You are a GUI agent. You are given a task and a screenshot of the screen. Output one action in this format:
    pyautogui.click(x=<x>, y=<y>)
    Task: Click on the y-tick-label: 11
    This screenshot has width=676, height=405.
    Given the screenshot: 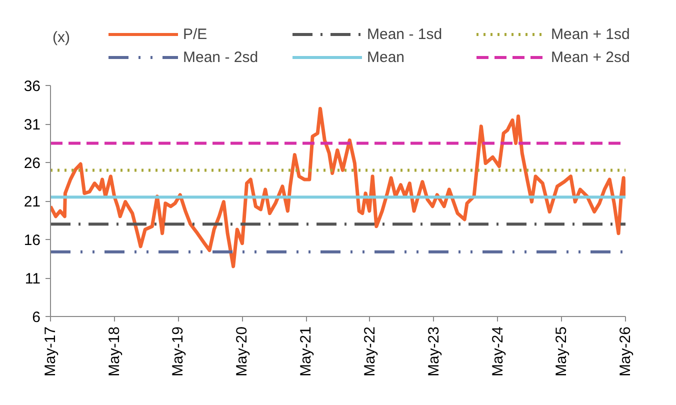 What is the action you would take?
    pyautogui.click(x=32, y=279)
    